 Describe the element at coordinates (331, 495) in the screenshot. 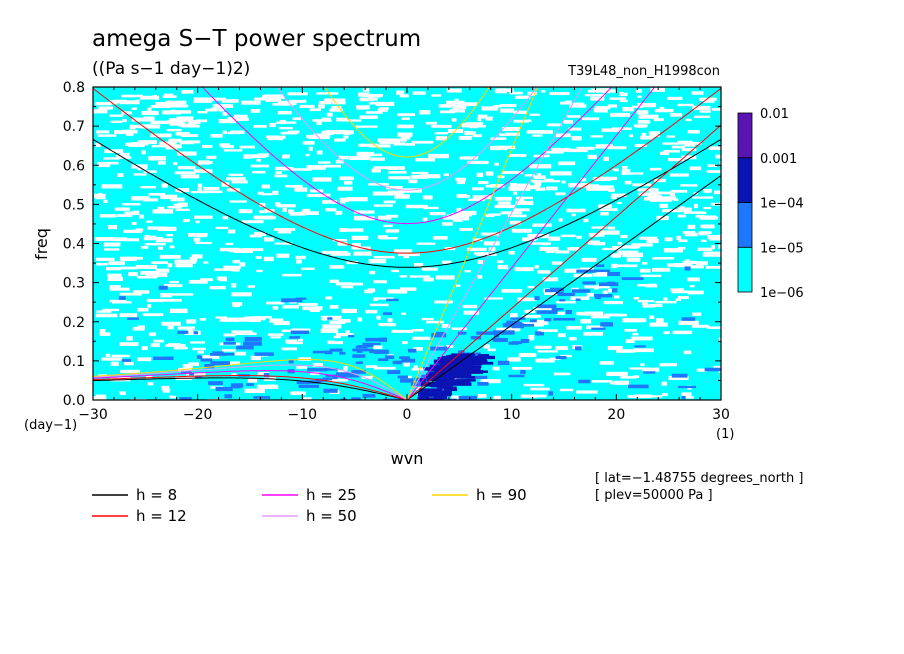

I see `legend-label: h = 25` at that location.